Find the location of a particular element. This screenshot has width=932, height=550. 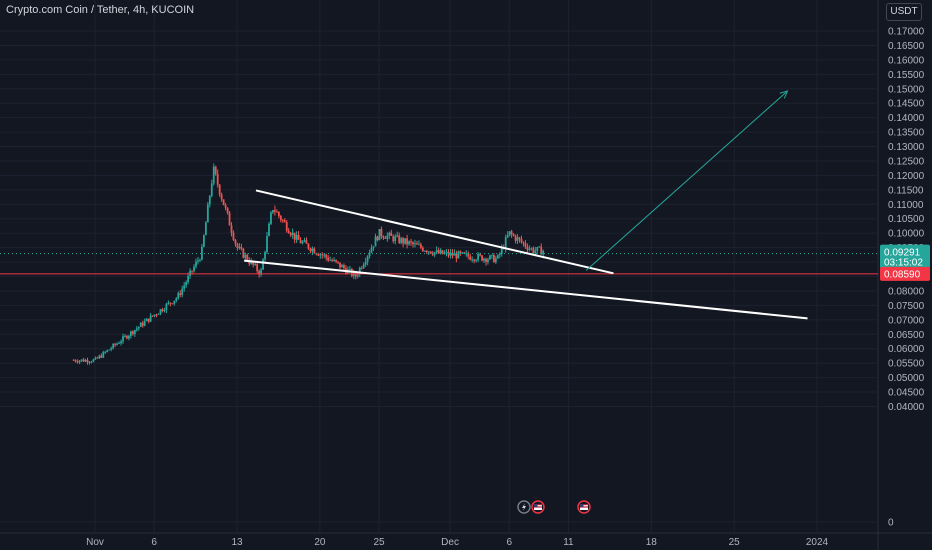

price-tick-label: 0.06000 is located at coordinates (906, 349).